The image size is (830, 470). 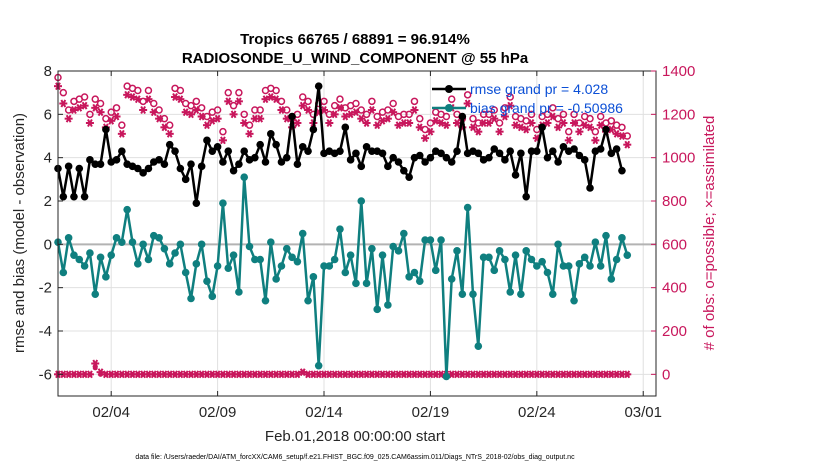 I want to click on y-left-tick-label: -2, so click(x=45, y=288).